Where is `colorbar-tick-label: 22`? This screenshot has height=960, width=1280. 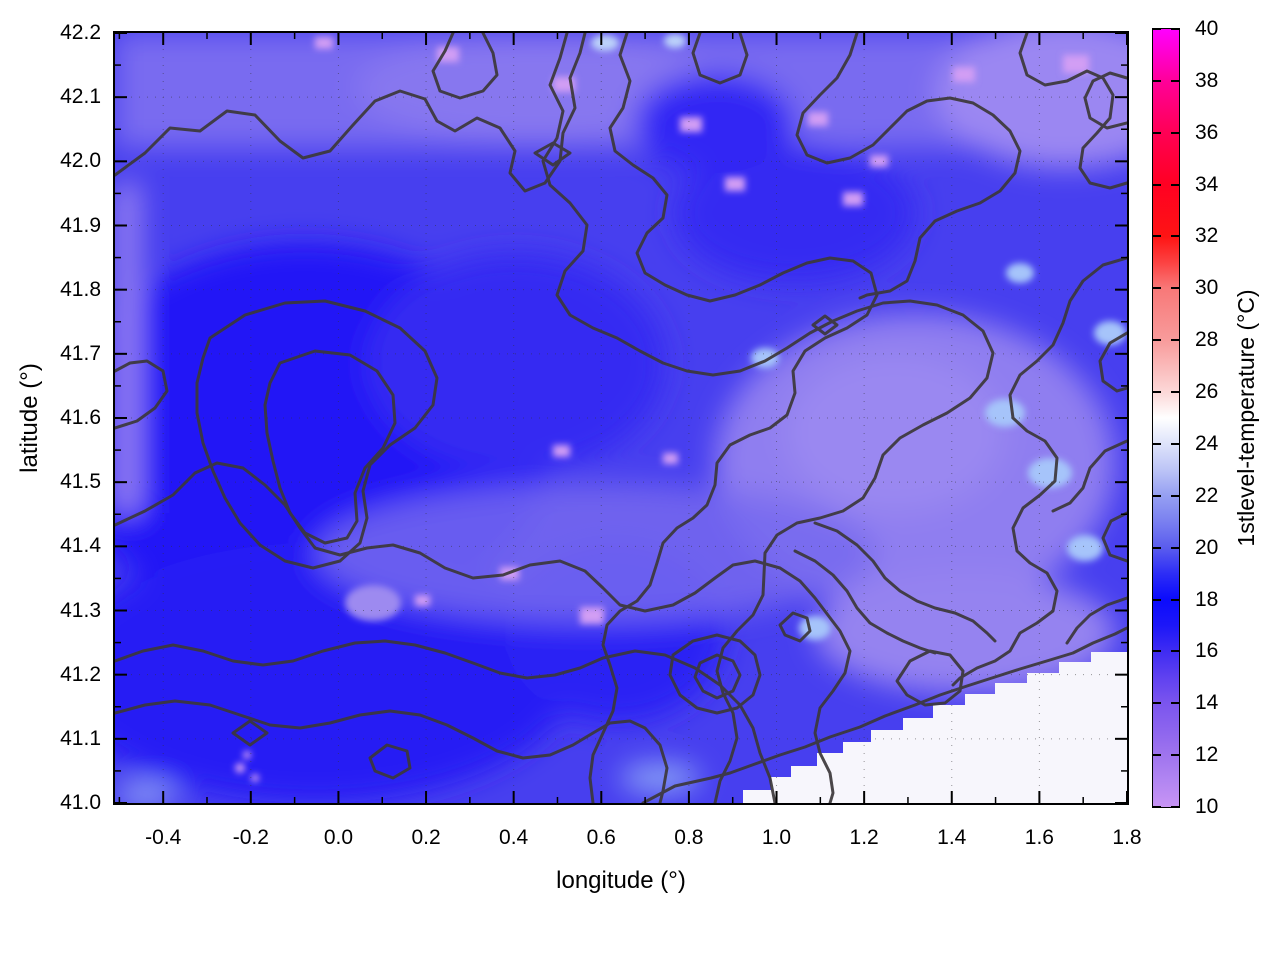
colorbar-tick-label: 22 is located at coordinates (1207, 495).